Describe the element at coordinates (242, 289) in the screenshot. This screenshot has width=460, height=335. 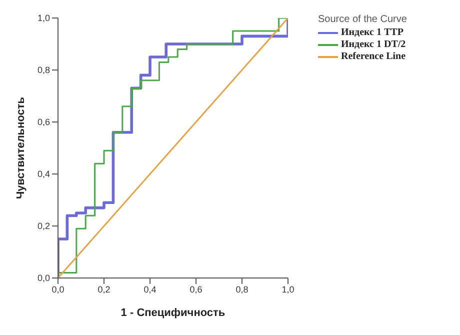
I see `x-tick-label: 0,8` at that location.